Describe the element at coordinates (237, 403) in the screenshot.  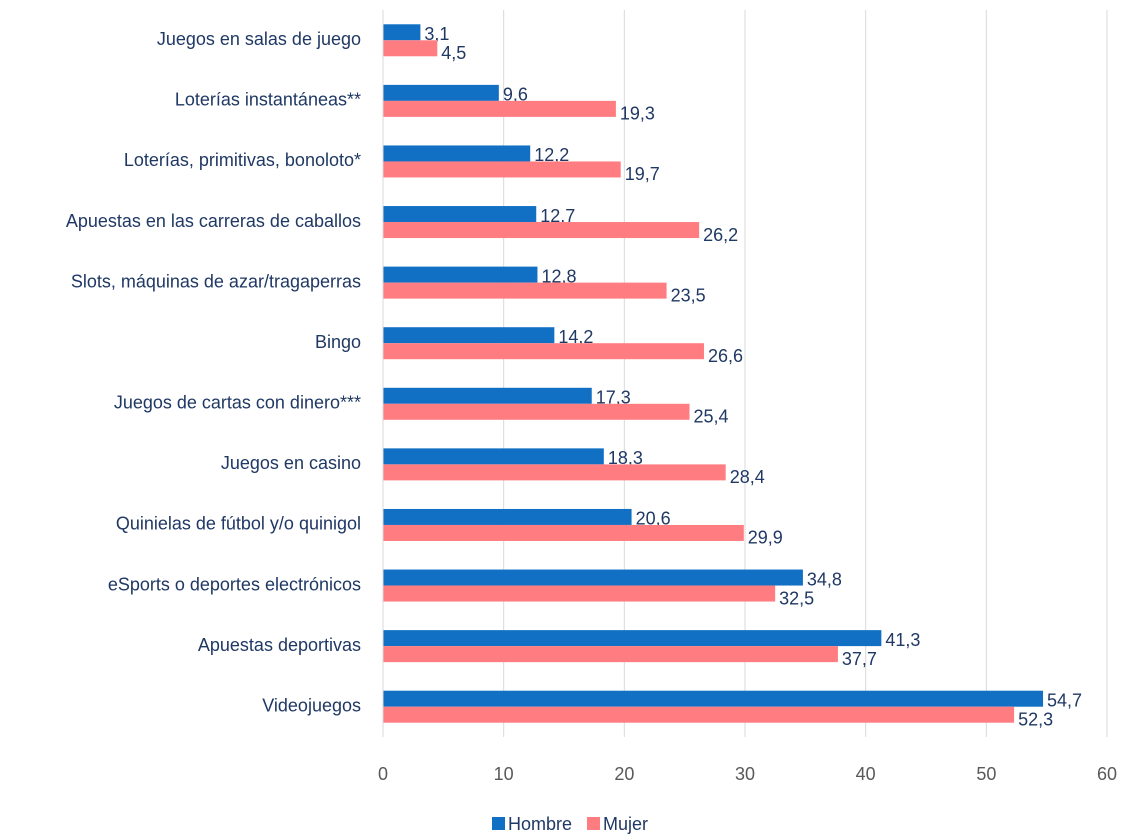
I see `y-tick-label: Juegos de cartas con dinero***` at that location.